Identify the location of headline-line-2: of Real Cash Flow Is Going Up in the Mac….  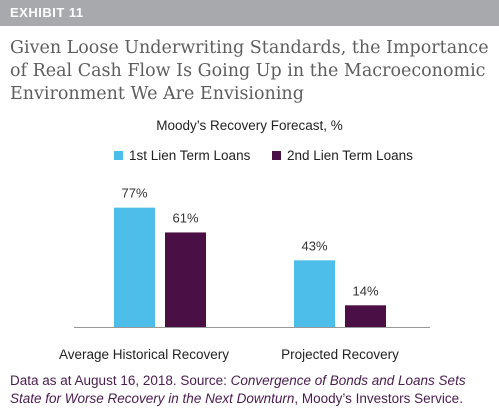
(248, 71).